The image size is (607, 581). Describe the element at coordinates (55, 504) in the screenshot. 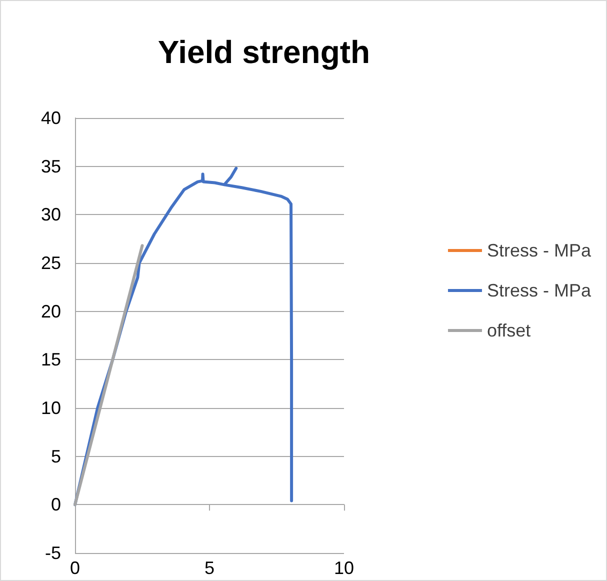

I see `y-tick-label: 0` at that location.